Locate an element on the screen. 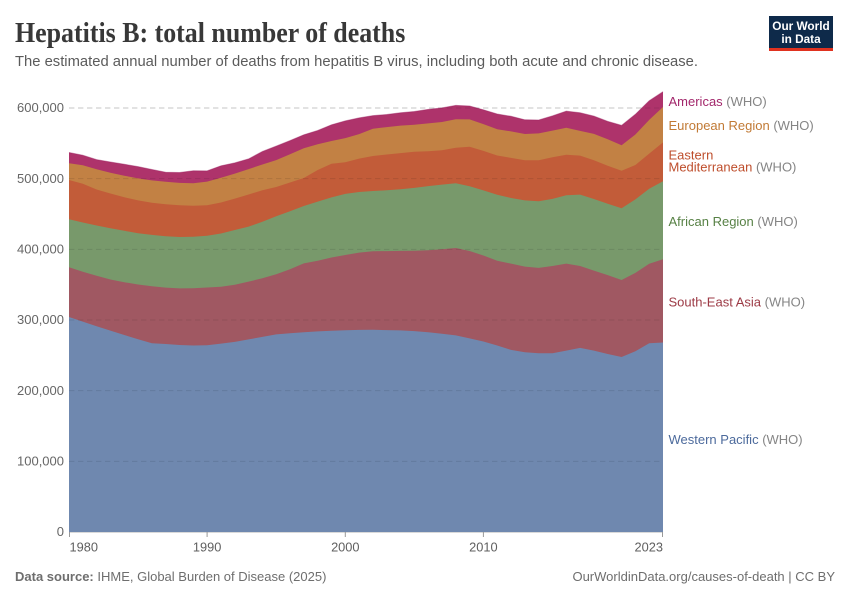 This screenshot has width=850, height=600. svg-text: Eastern is located at coordinates (691, 154).